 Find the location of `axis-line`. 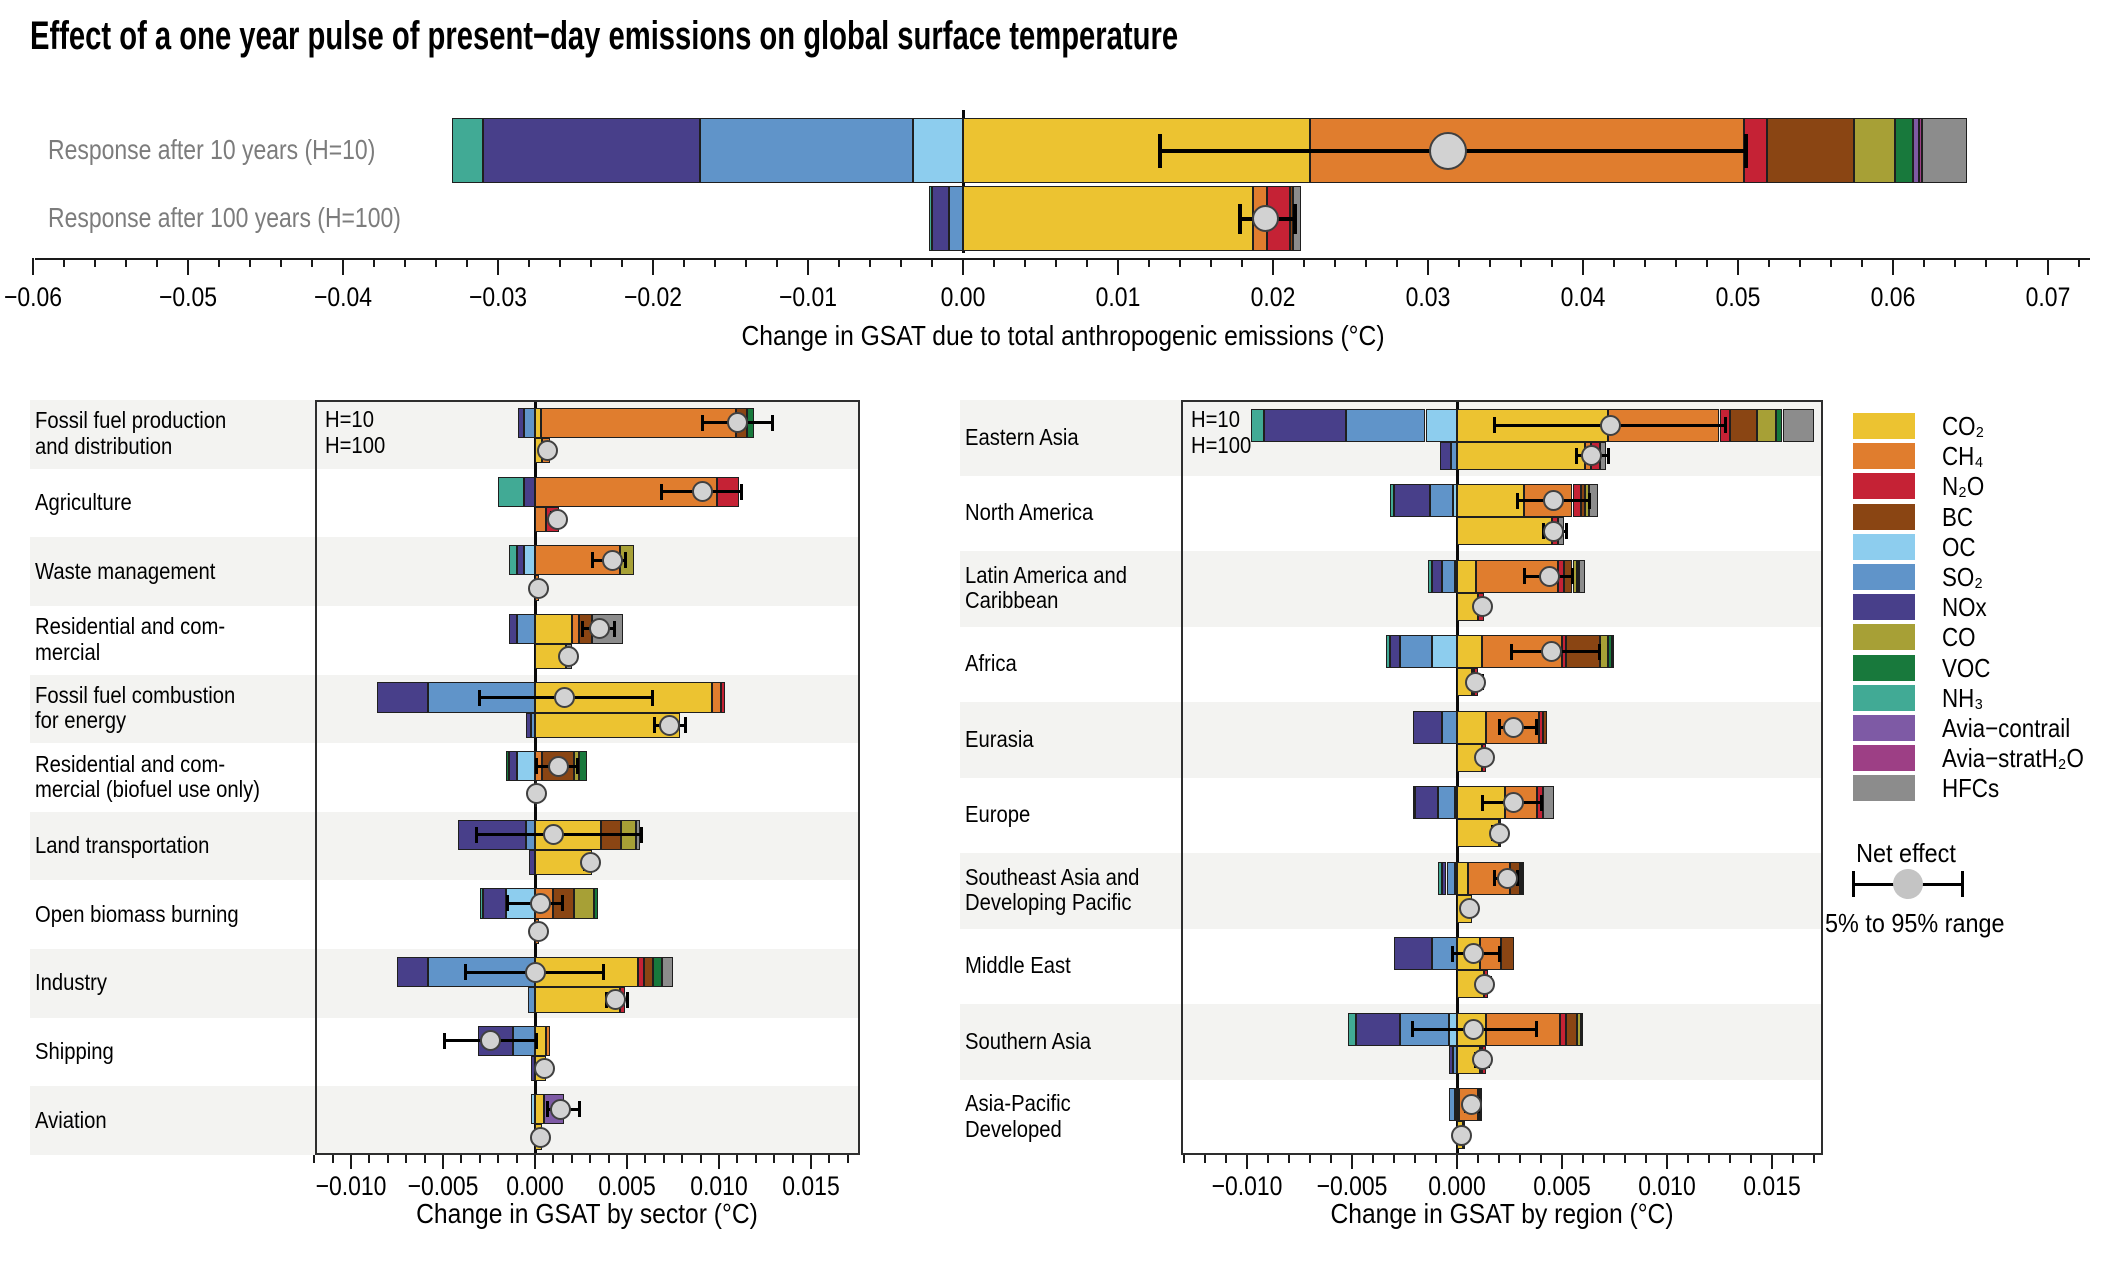

axis-line is located at coordinates (1062, 259).